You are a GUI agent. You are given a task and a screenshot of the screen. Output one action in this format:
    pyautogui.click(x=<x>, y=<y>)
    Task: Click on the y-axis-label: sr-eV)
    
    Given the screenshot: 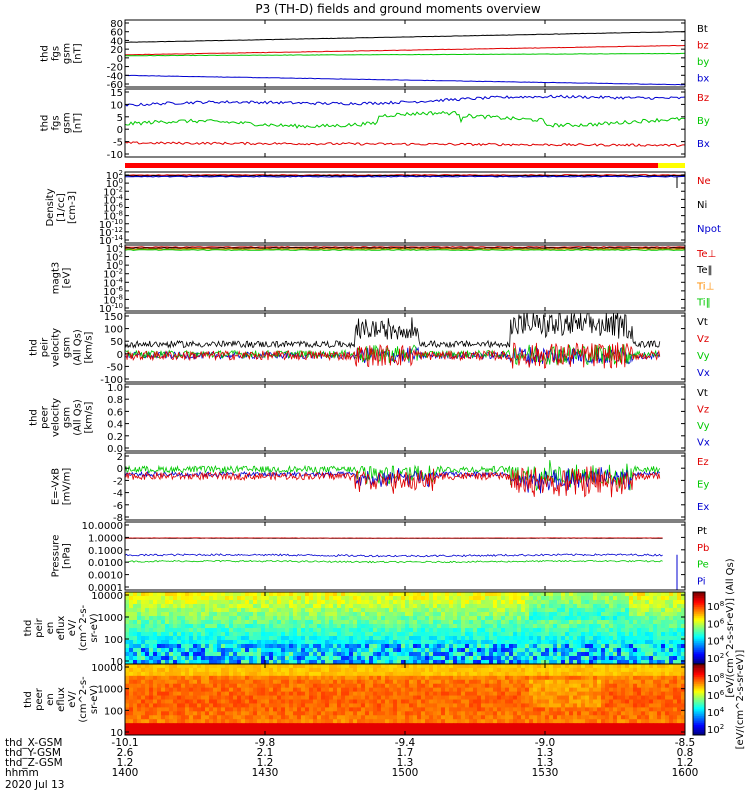 What is the action you would take?
    pyautogui.click(x=94, y=627)
    